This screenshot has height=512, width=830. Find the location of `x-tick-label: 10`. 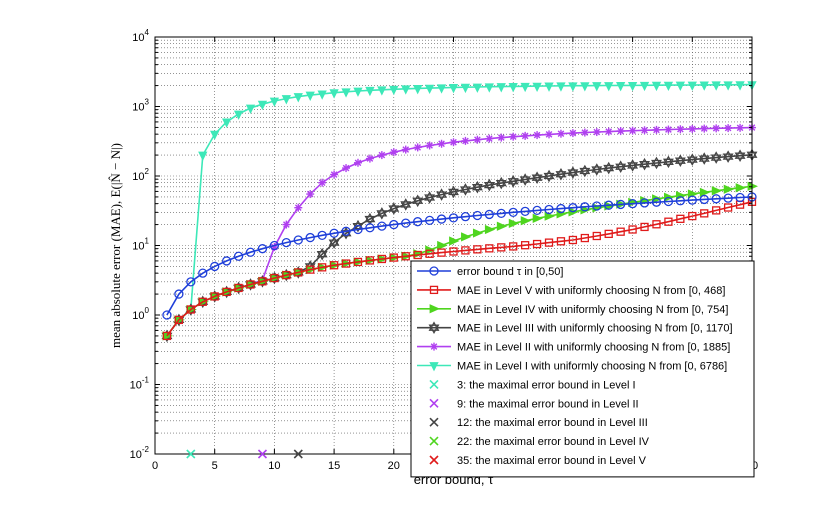

x-tick-label: 10 is located at coordinates (274, 466).